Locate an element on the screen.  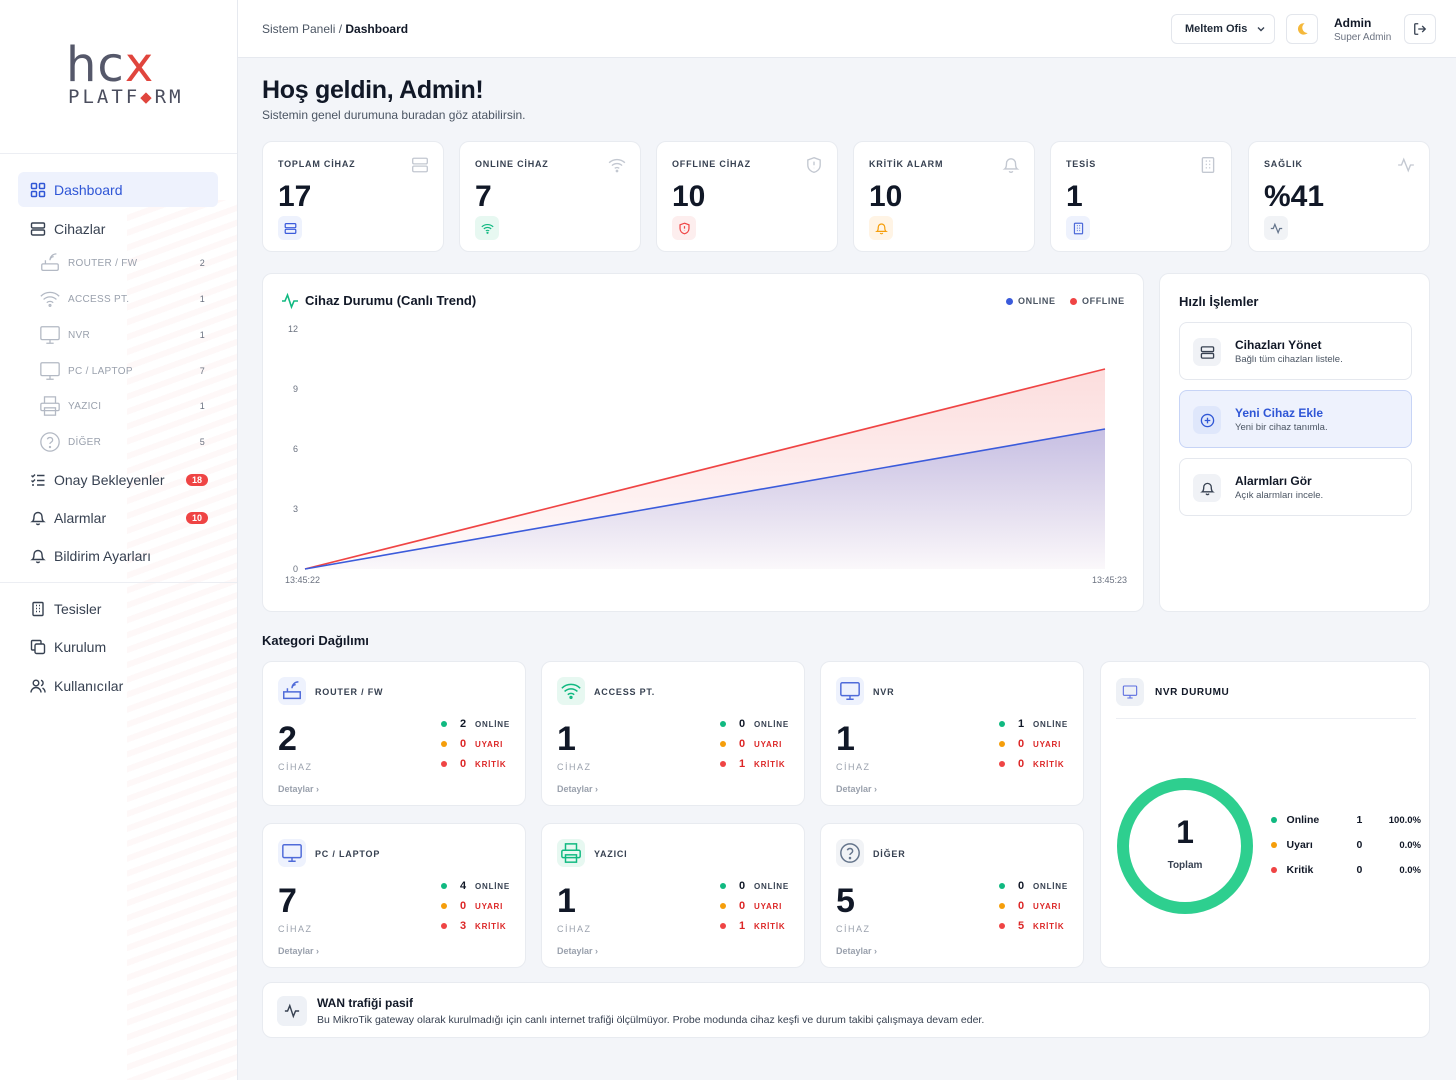
sidebar-item-kurulum: Kurulum is located at coordinates (118, 646).